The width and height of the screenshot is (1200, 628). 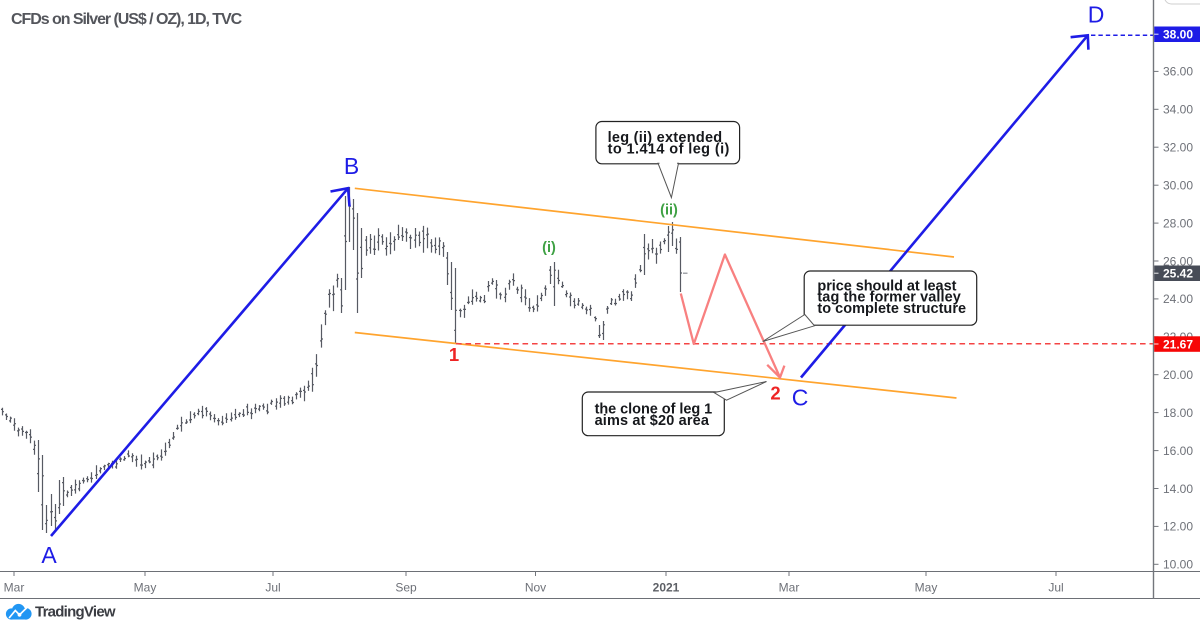 What do you see at coordinates (669, 149) in the screenshot?
I see `svg-text: to 1.414 of leg (i)` at bounding box center [669, 149].